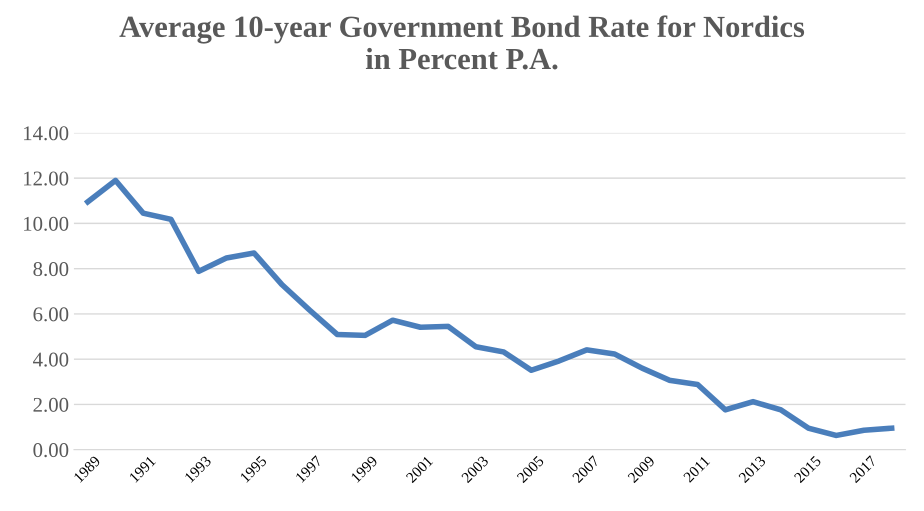 Image resolution: width=924 pixels, height=511 pixels. I want to click on y-tick-label: 12.00, so click(46, 178).